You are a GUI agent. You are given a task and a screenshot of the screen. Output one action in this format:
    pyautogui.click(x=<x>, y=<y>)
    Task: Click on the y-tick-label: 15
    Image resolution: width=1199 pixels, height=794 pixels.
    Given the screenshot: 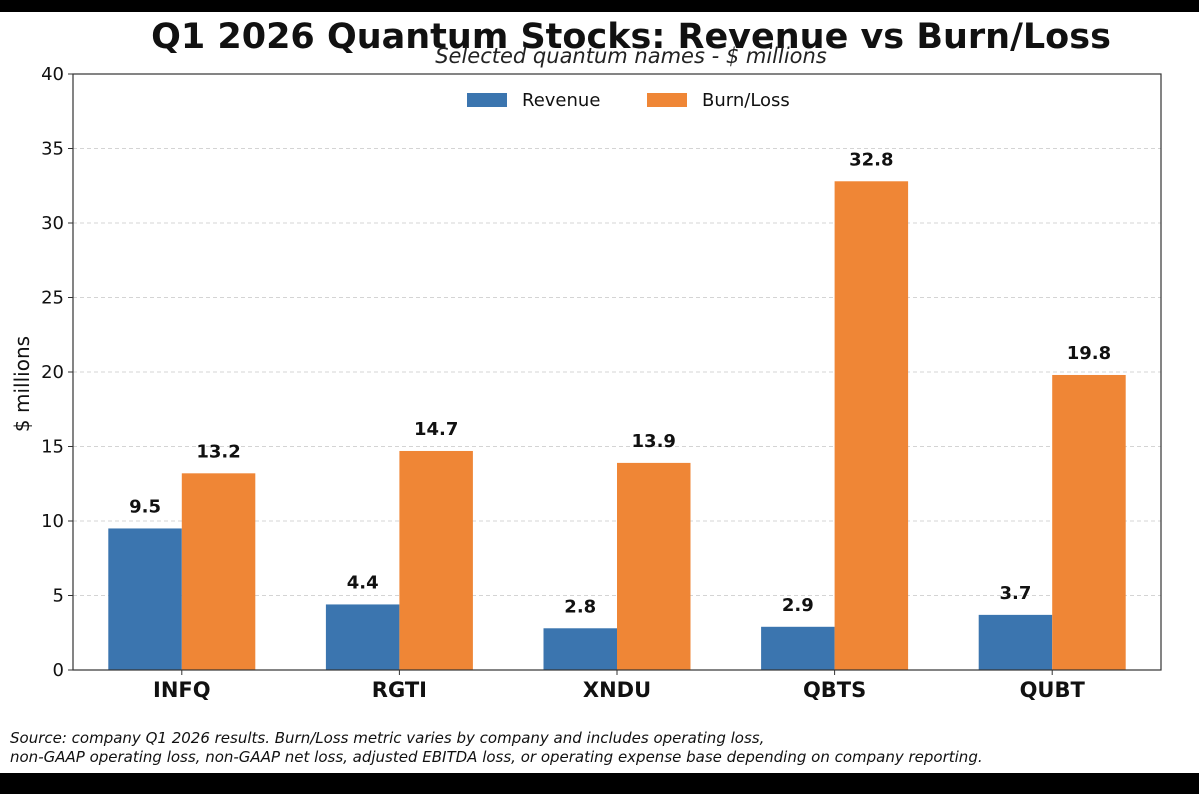 What is the action you would take?
    pyautogui.click(x=52, y=447)
    